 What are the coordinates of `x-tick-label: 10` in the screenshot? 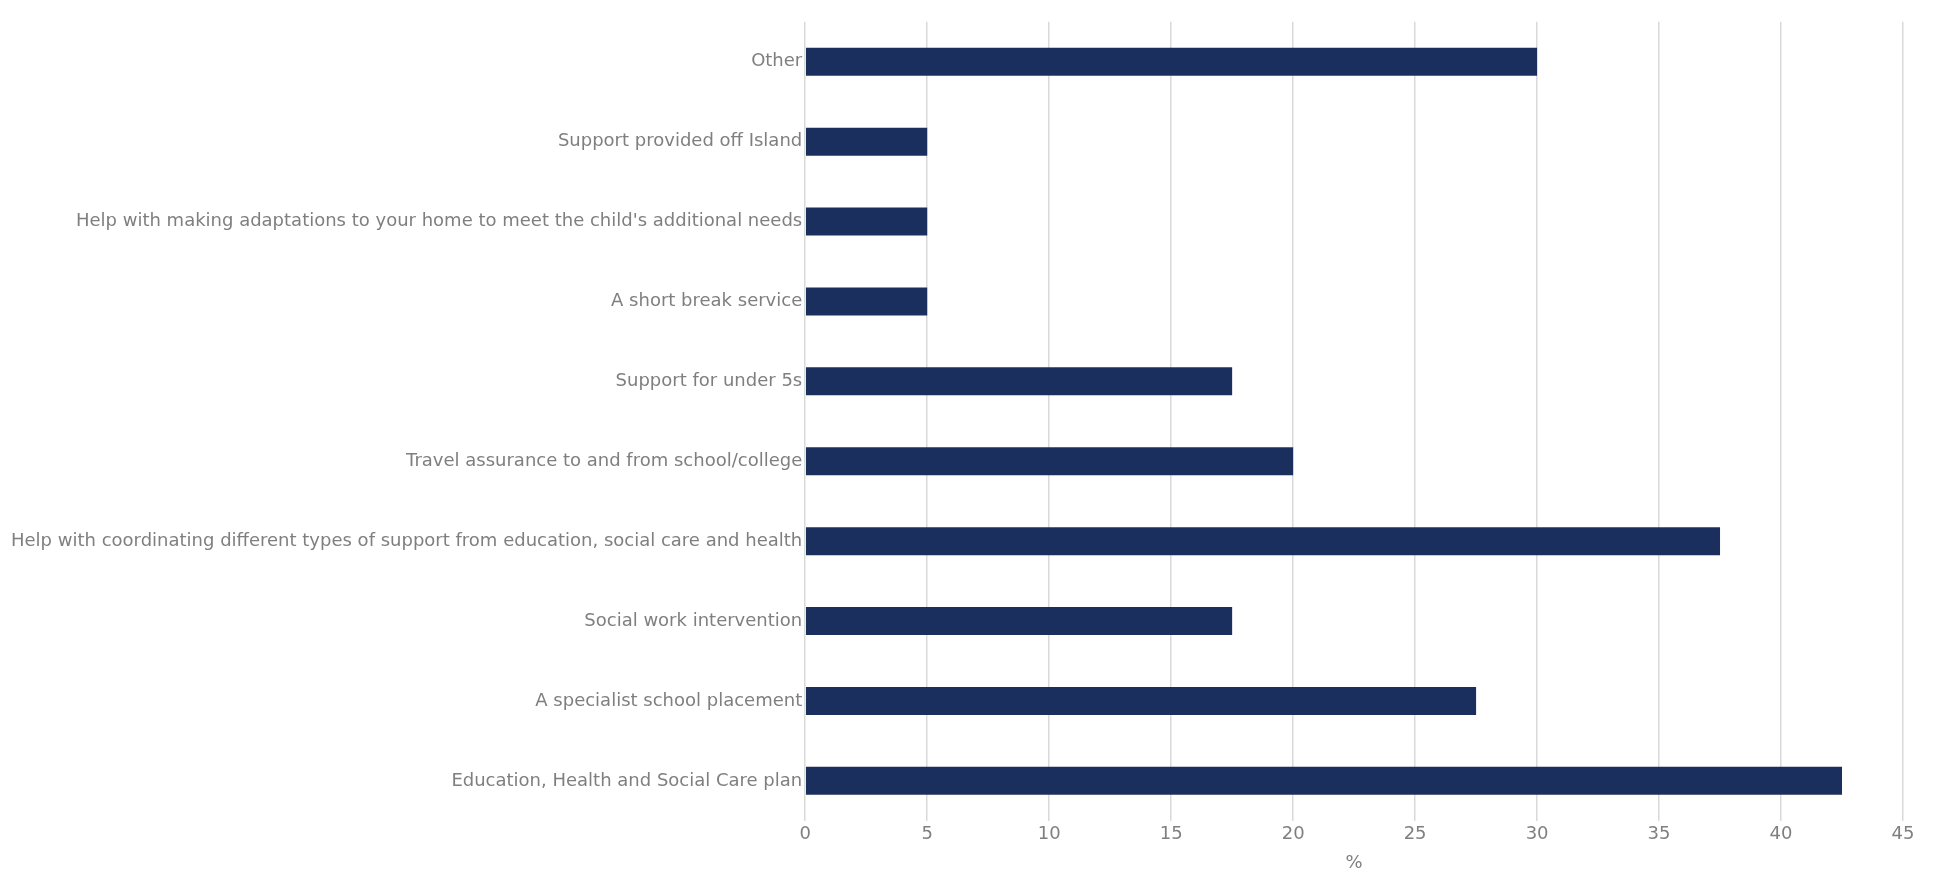 It's located at (1049, 833).